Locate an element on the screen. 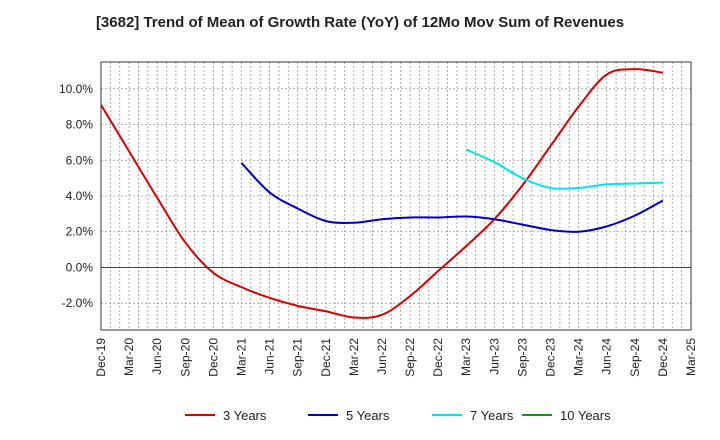 Image resolution: width=720 pixels, height=440 pixels. x-tick-label: Mar-23 is located at coordinates (466, 357).